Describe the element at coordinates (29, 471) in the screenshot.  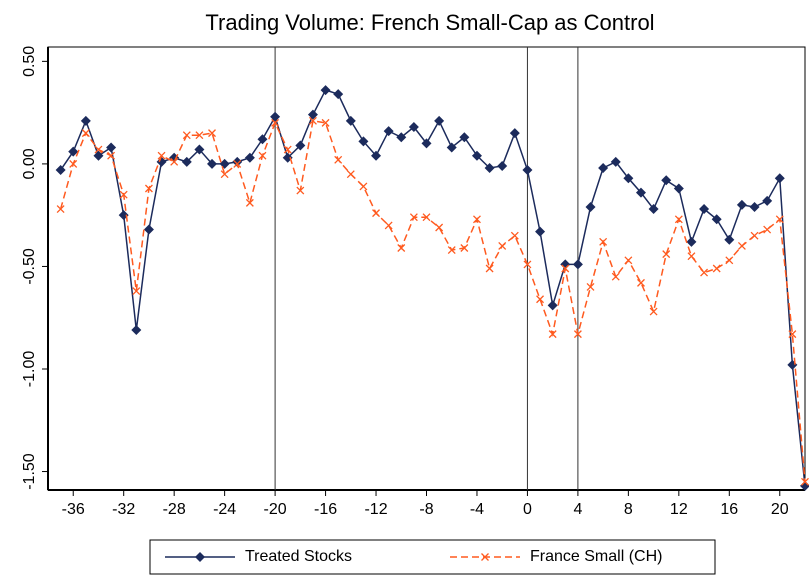
I see `y-tick-label: -1.50` at that location.